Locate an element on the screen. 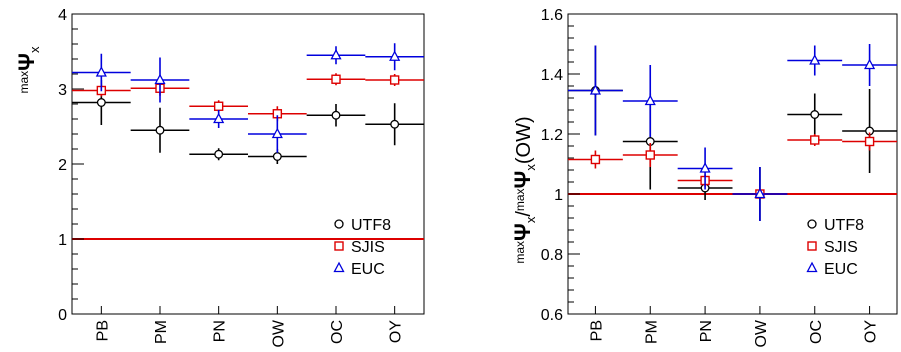 The width and height of the screenshot is (901, 352). series-sjis is located at coordinates (248, 97).